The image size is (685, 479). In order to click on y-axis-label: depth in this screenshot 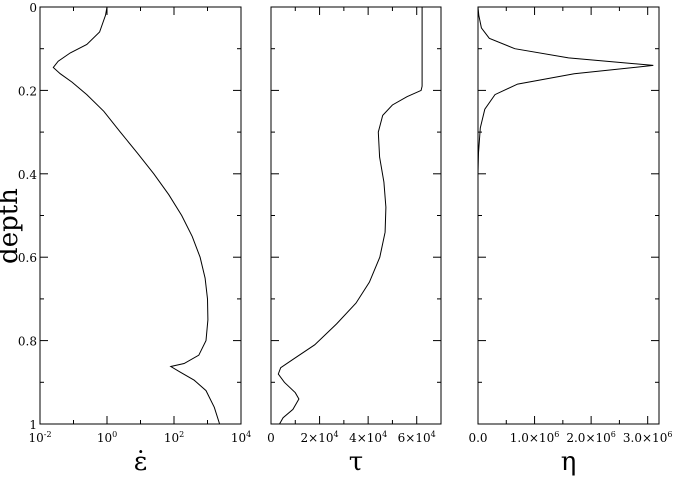, I will do `click(12, 226)`.